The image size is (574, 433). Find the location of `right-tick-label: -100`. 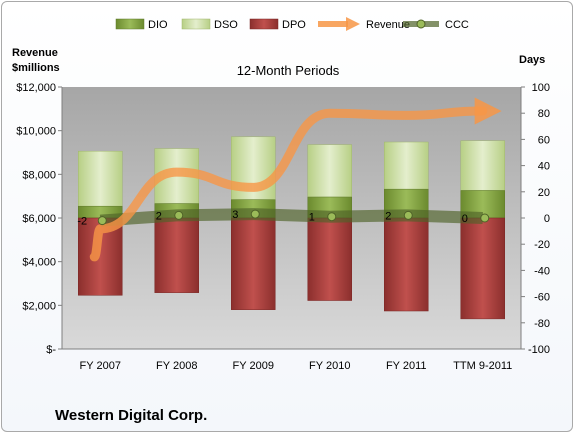

right-tick-label: -100 is located at coordinates (539, 350).